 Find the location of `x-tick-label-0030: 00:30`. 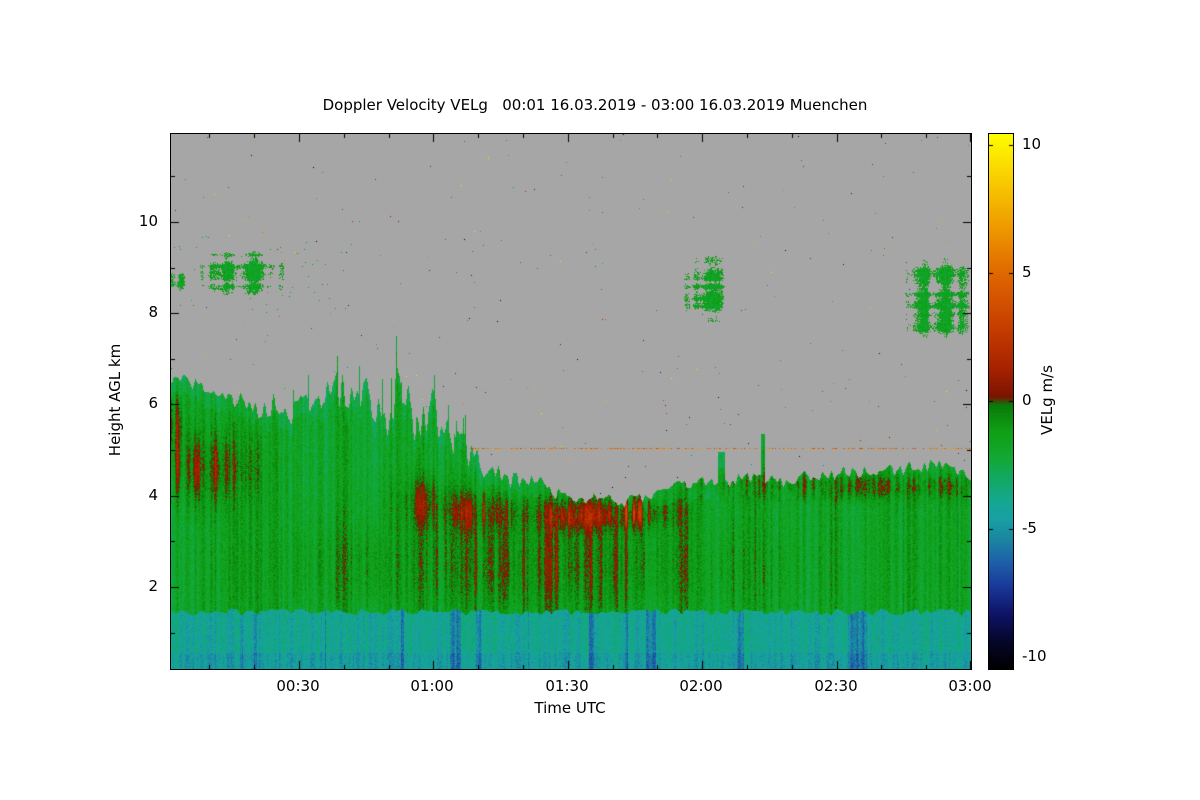

x-tick-label-0030: 00:30 is located at coordinates (298, 686).